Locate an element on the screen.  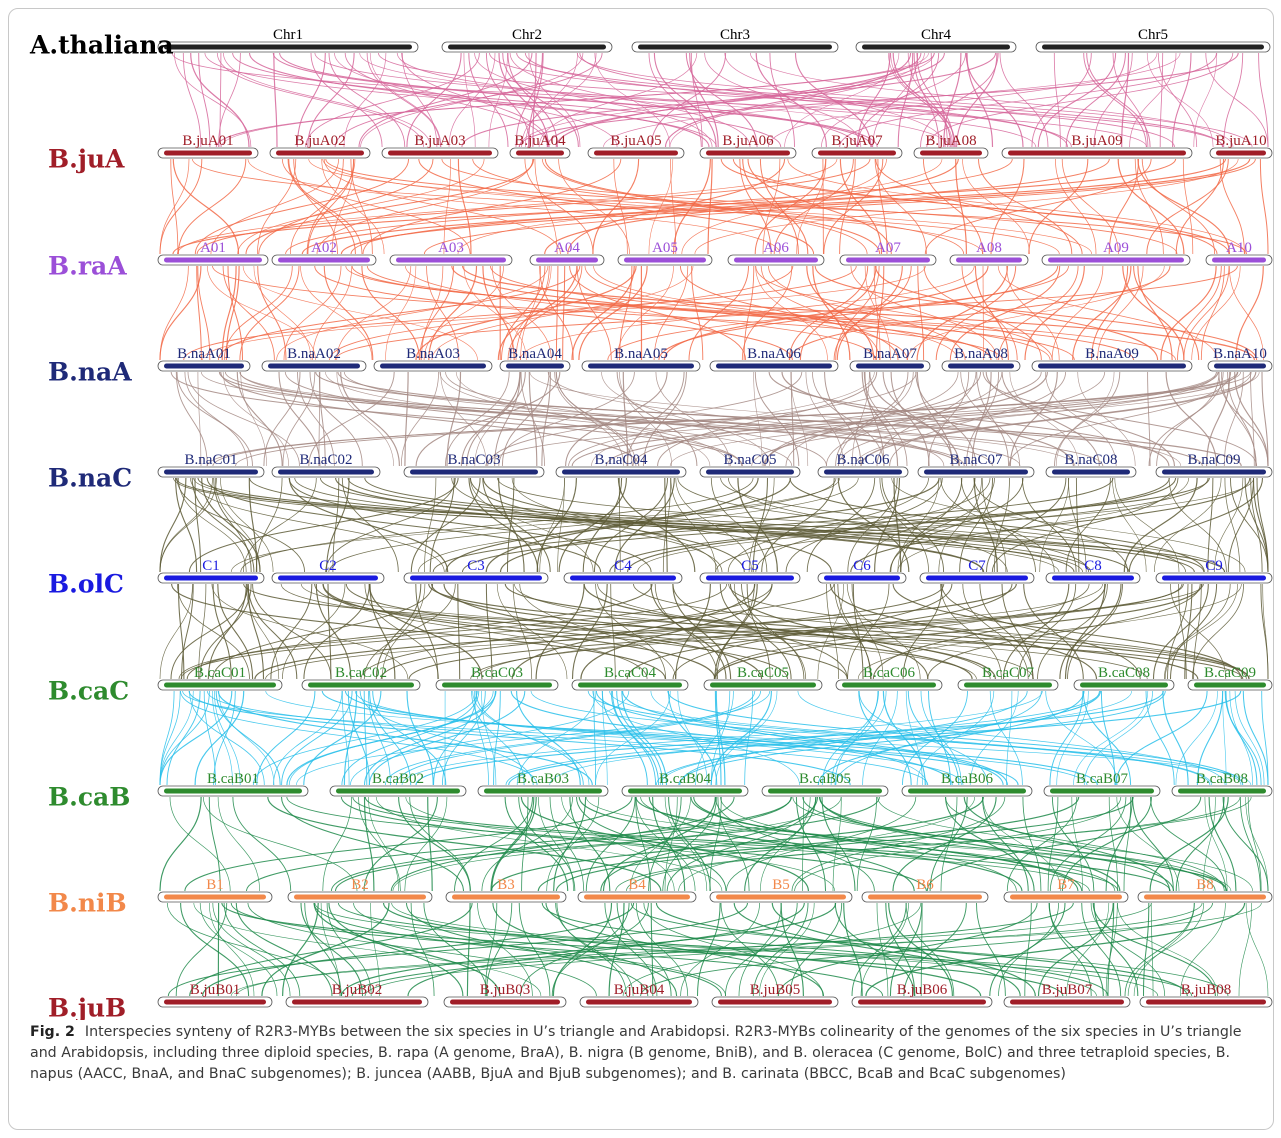
species-label: B.juB is located at coordinates (87, 1007).